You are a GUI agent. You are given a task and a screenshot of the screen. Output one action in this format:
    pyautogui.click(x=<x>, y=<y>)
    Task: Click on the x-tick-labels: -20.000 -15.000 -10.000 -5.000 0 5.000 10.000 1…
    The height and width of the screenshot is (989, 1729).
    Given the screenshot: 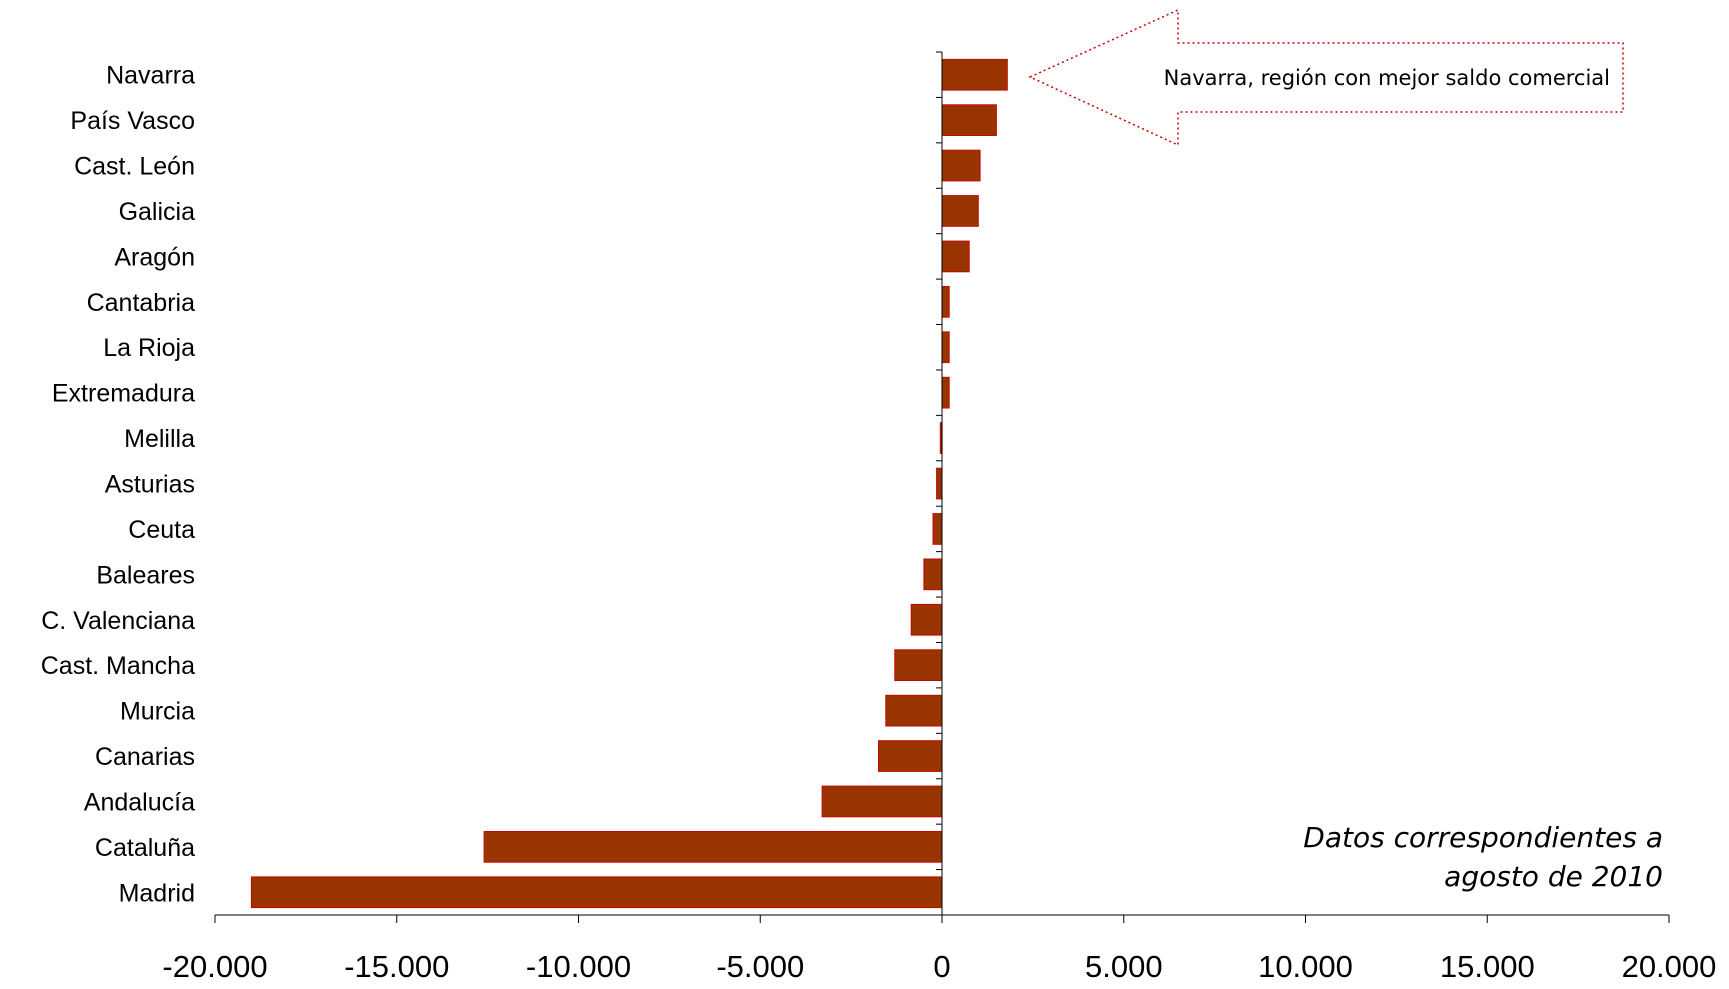 What is the action you would take?
    pyautogui.click(x=939, y=966)
    